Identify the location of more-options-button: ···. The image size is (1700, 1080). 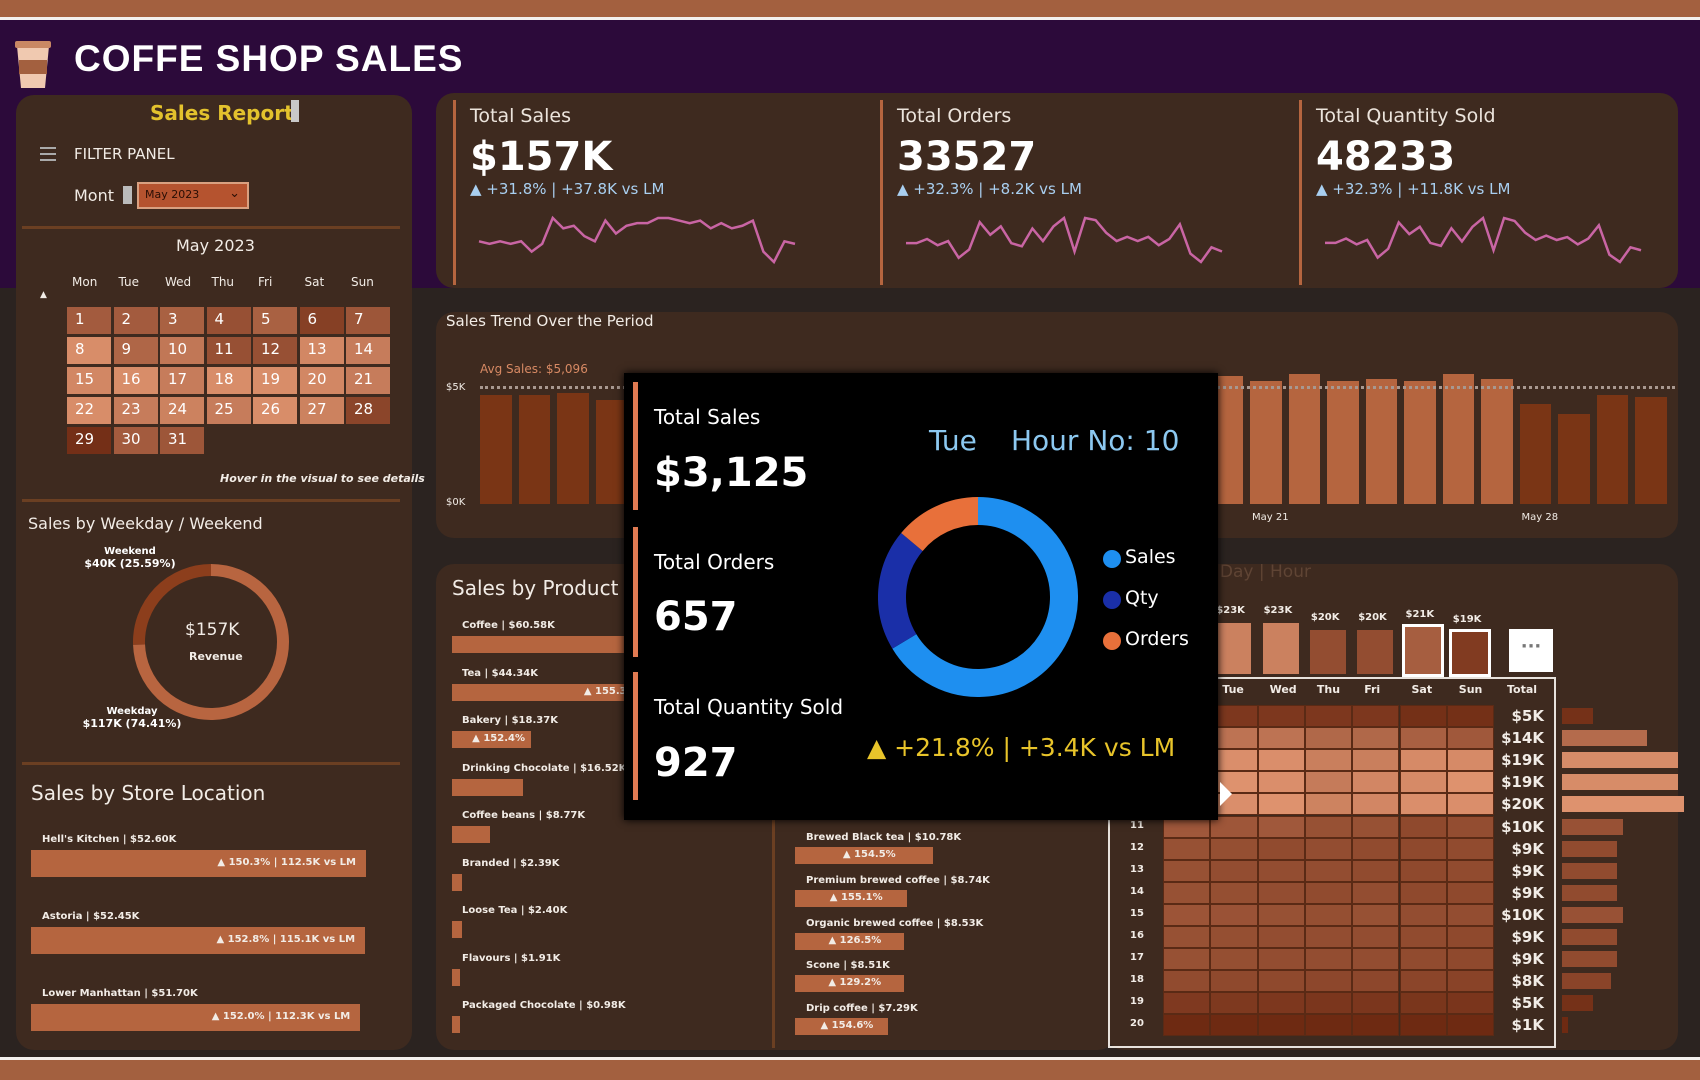
(1531, 650).